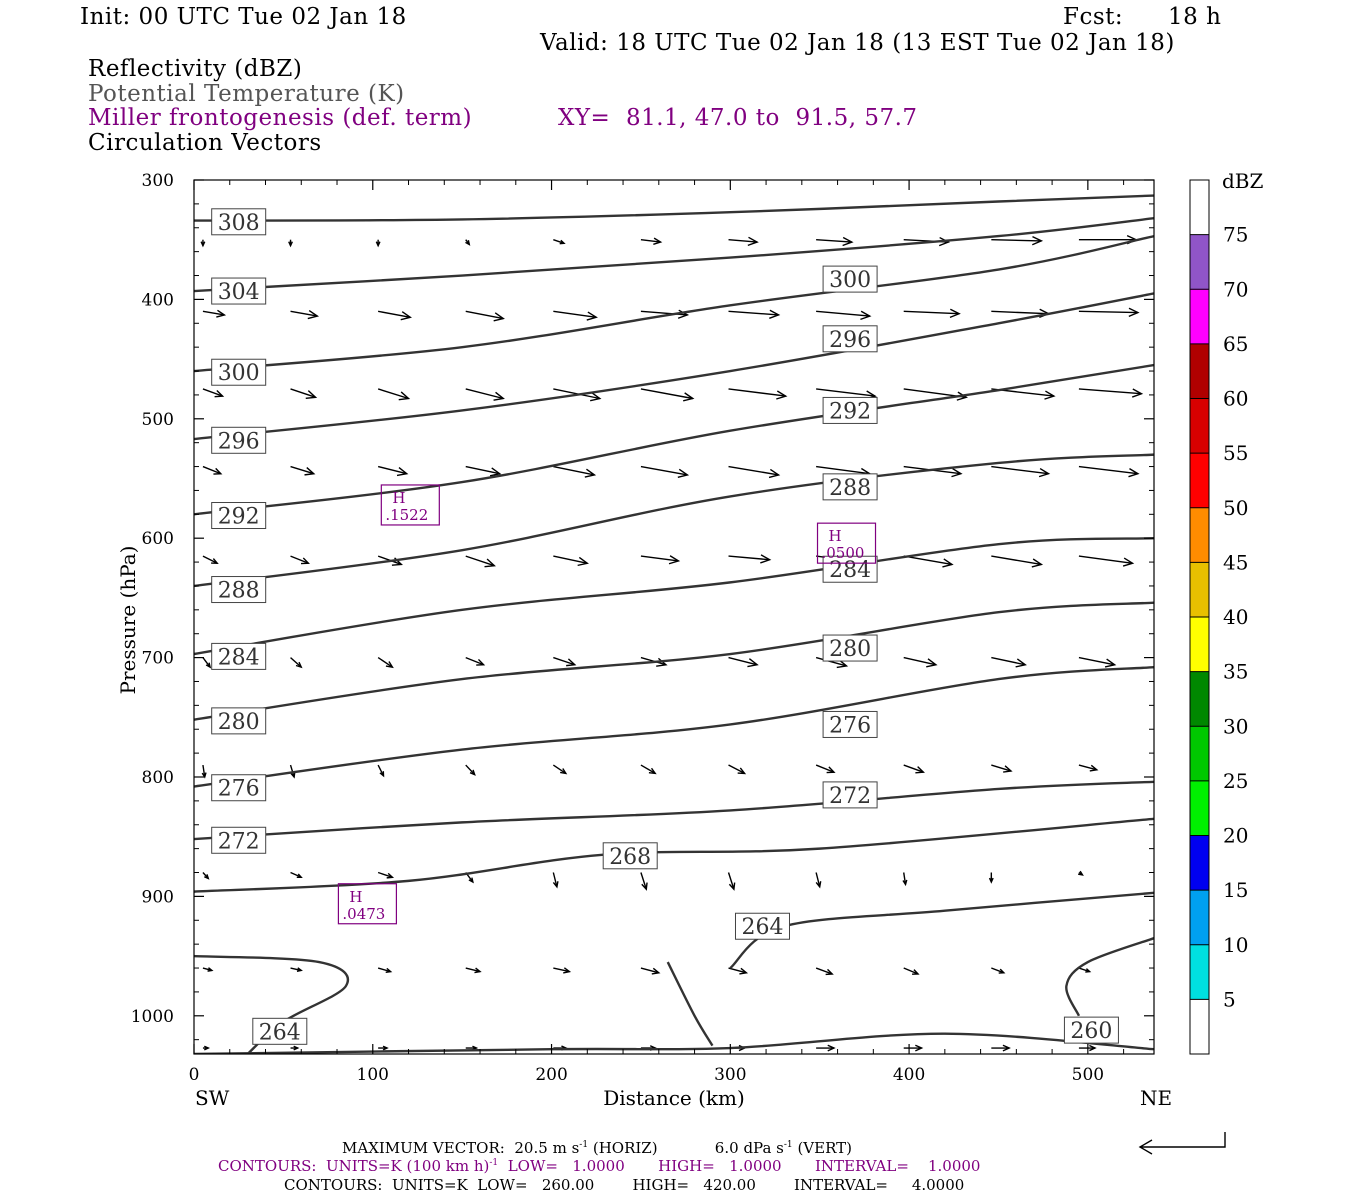  Describe the element at coordinates (730, 1075) in the screenshot. I see `x-tick-label: 300` at that location.